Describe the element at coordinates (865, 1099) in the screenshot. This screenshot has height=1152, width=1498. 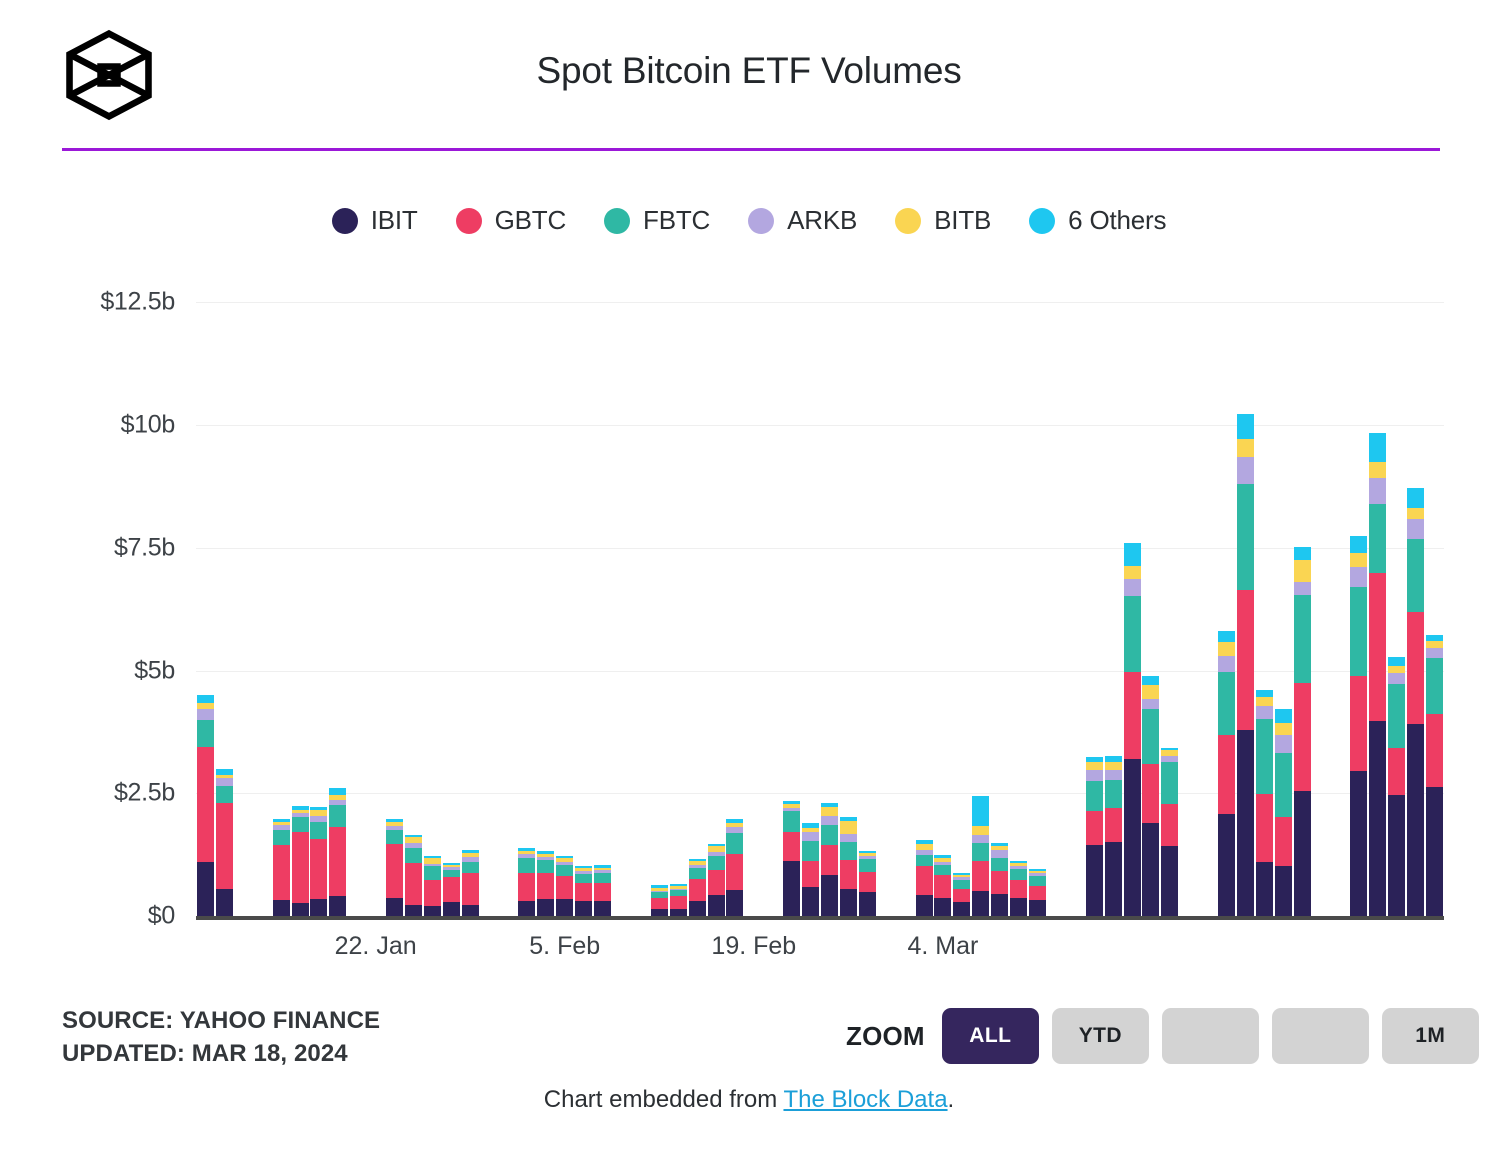
I see `the-block-data-link: The Block Data` at that location.